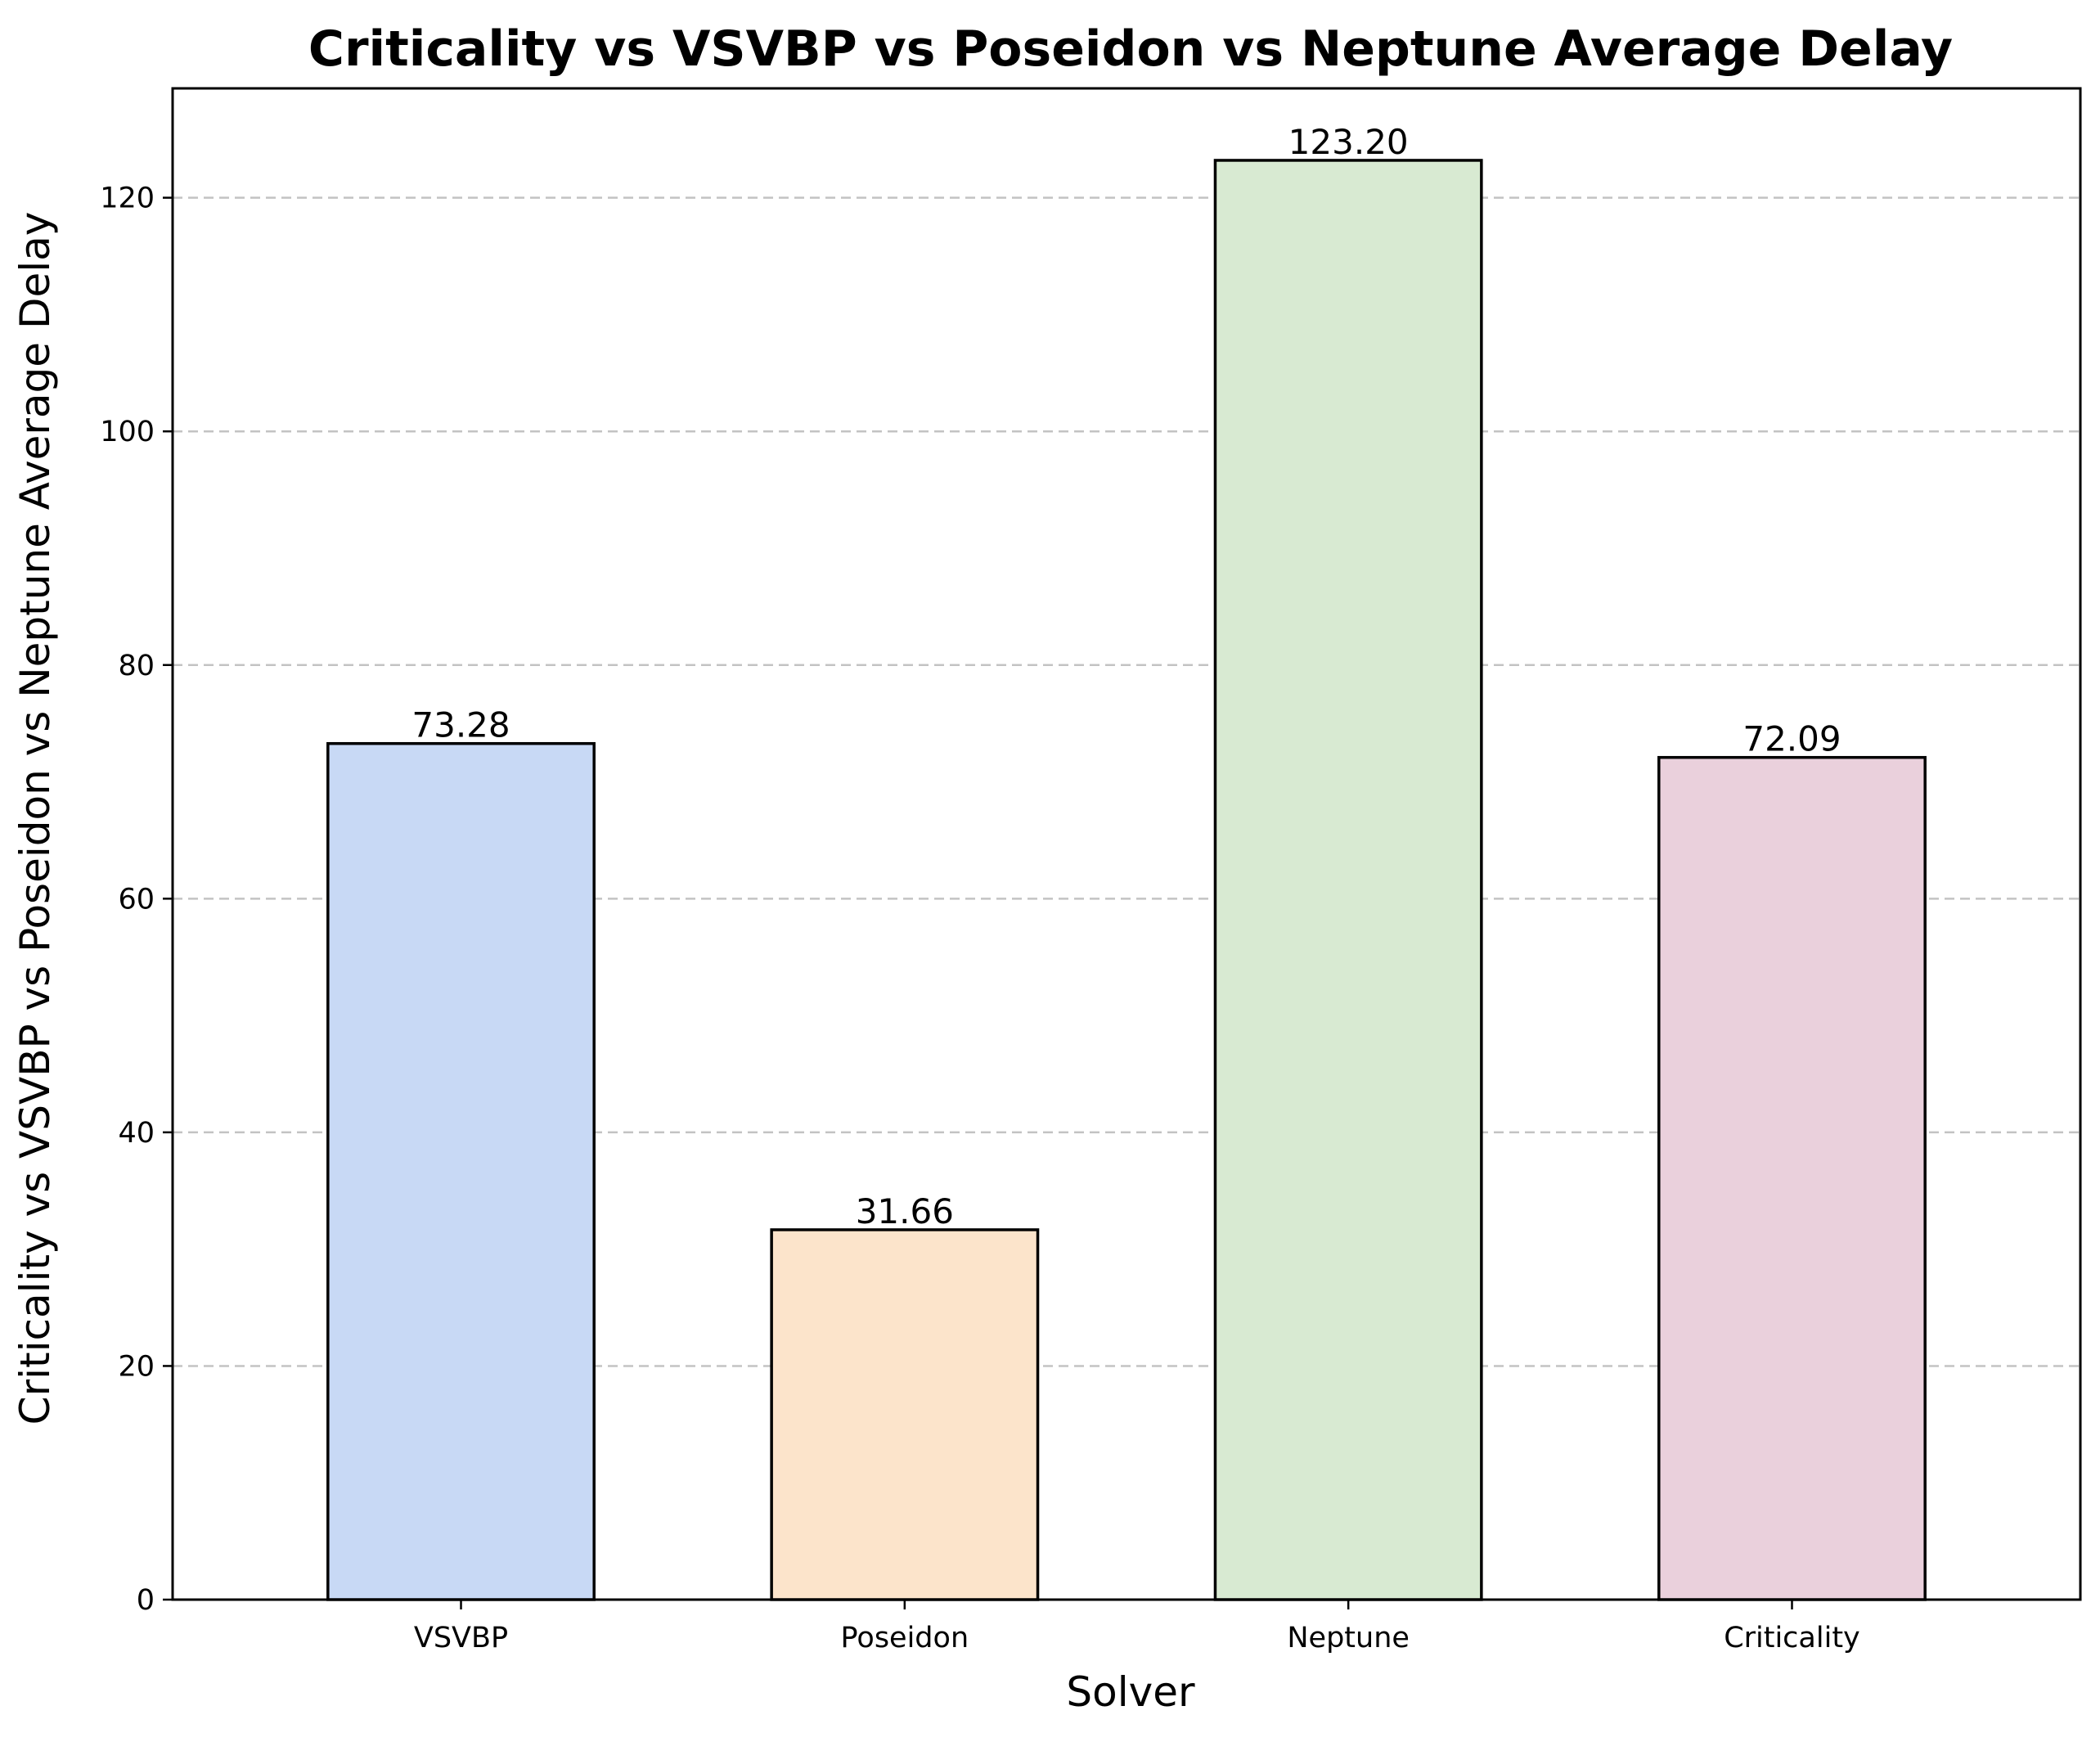 This screenshot has height=1742, width=2100. What do you see at coordinates (1792, 1178) in the screenshot?
I see `bar-criticality` at bounding box center [1792, 1178].